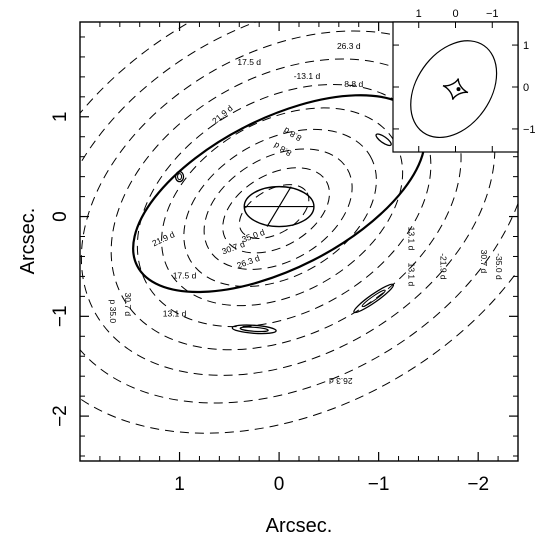  Describe the element at coordinates (60, 216) in the screenshot. I see `y-tick-label: 0` at that location.